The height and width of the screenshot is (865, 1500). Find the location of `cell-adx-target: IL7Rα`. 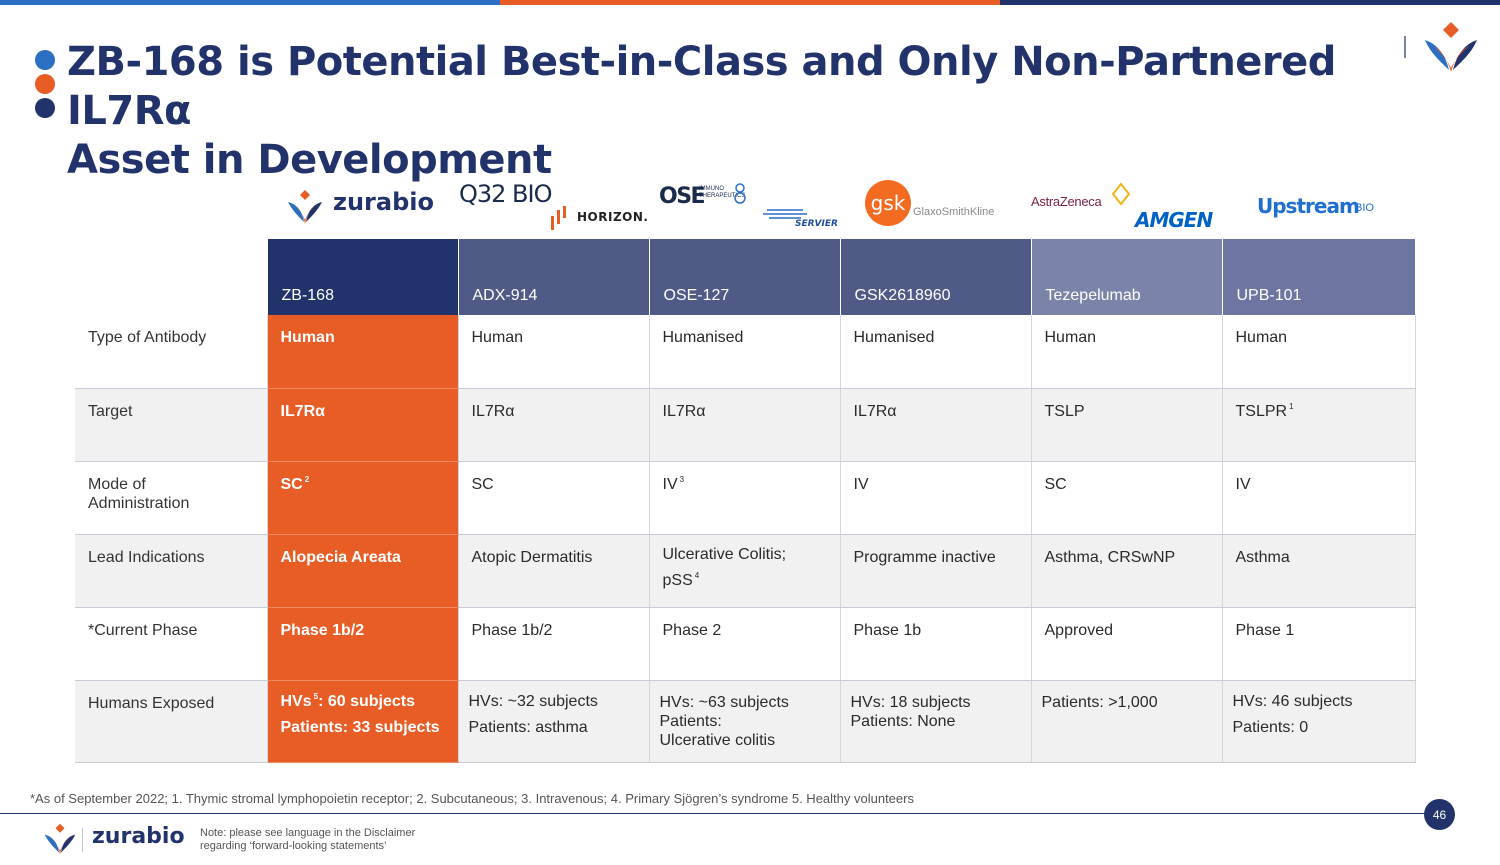

cell-adx-target: IL7Rα is located at coordinates (554, 425).